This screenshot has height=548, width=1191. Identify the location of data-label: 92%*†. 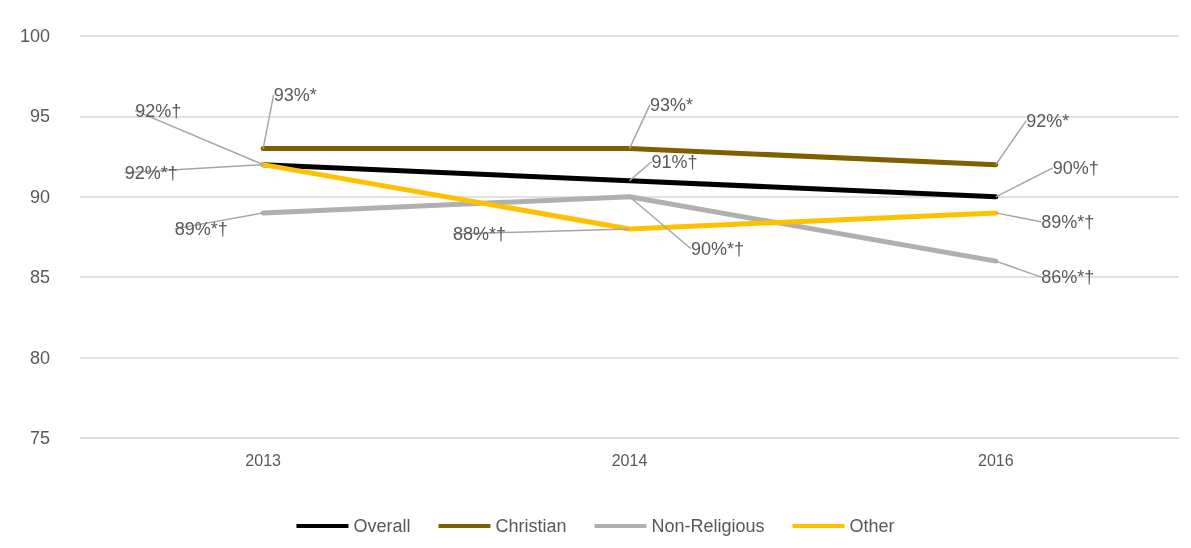
(151, 172).